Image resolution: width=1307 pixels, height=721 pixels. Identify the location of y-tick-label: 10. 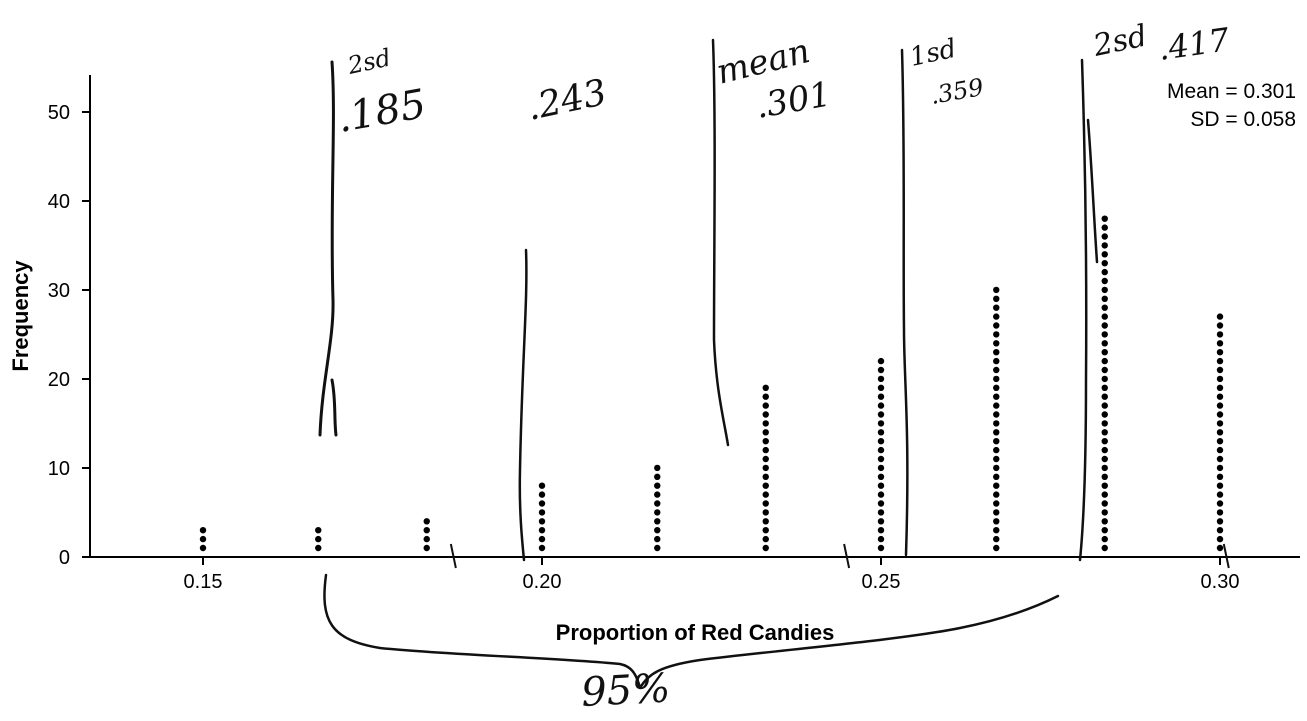
(59, 469).